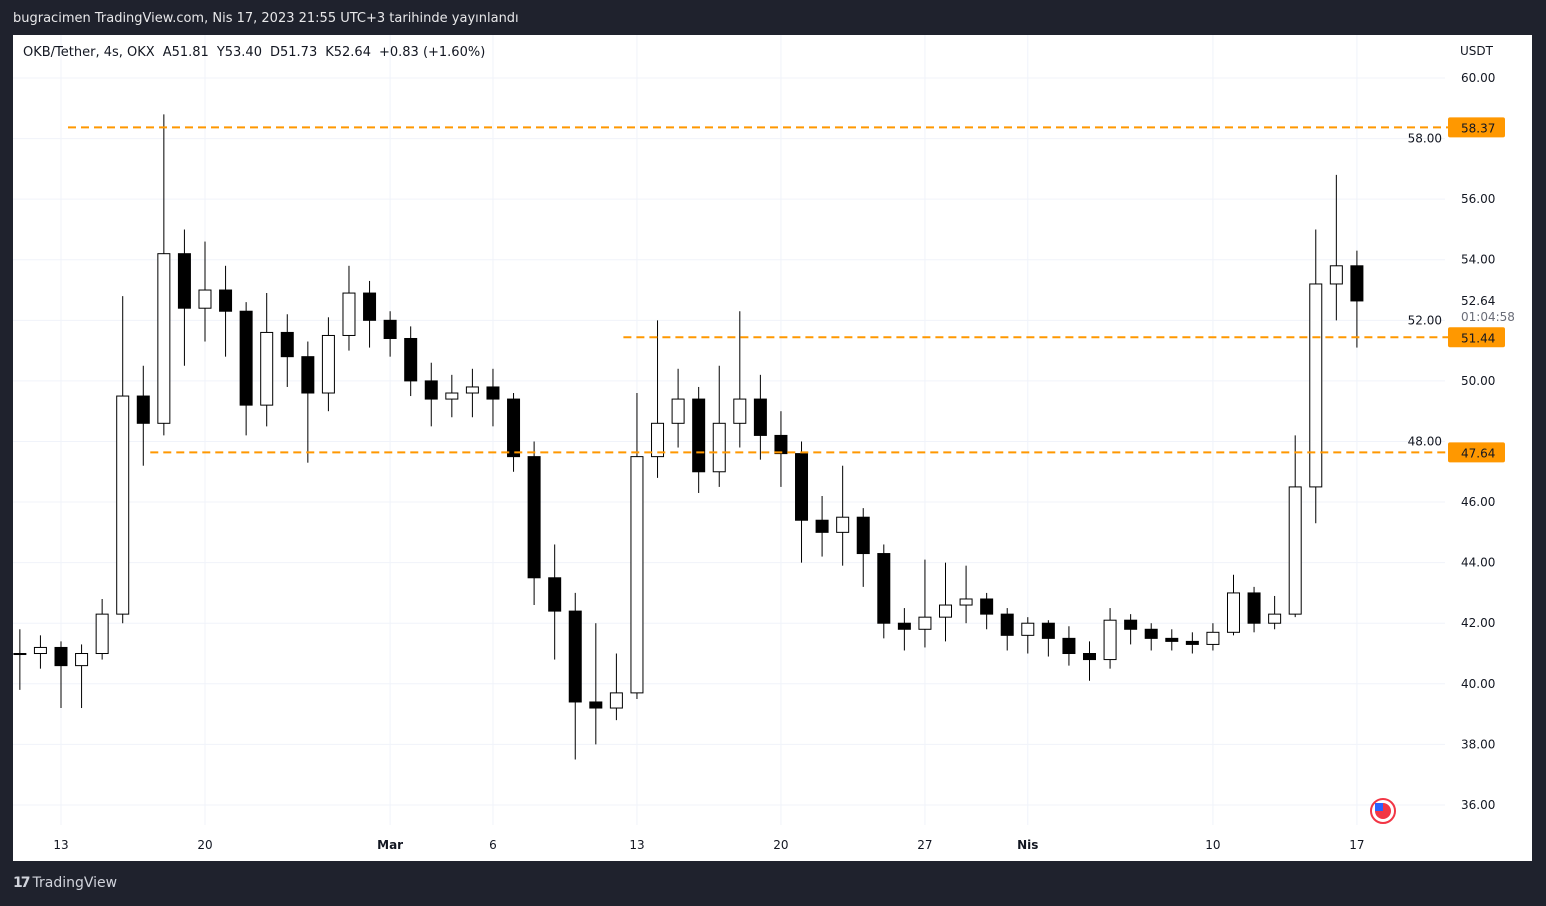 The height and width of the screenshot is (906, 1546). I want to click on brand-name: TradingView, so click(75, 883).